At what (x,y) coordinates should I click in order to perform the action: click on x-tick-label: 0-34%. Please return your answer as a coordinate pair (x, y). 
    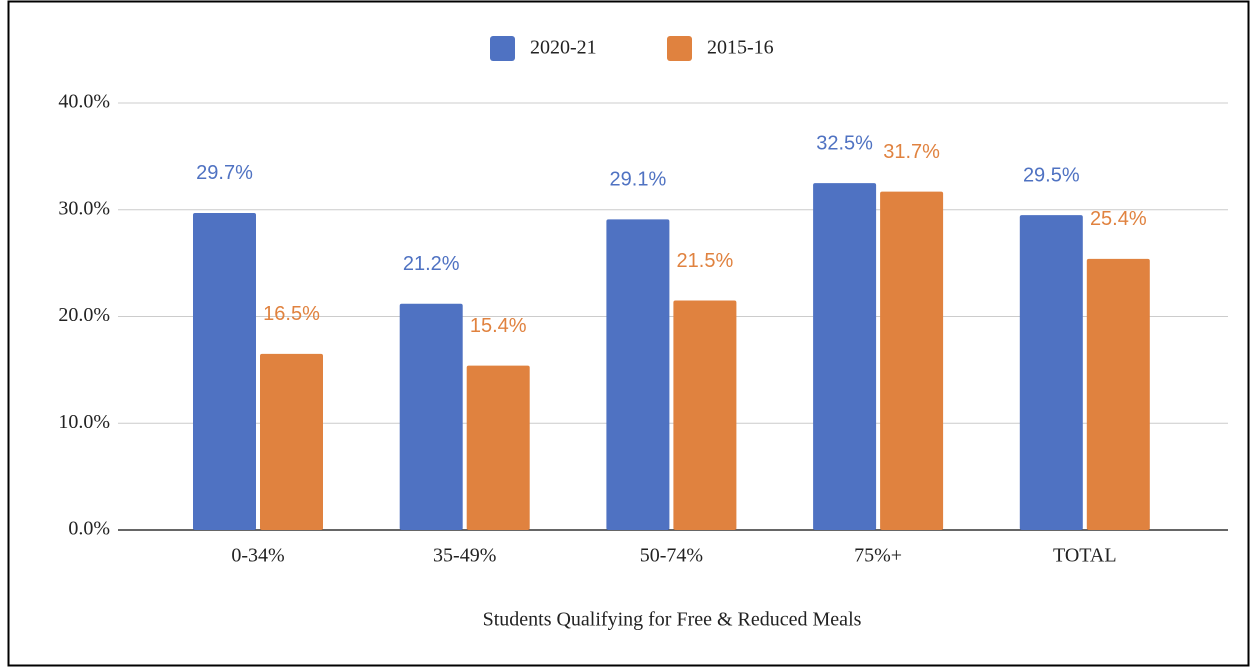
    Looking at the image, I should click on (257, 556).